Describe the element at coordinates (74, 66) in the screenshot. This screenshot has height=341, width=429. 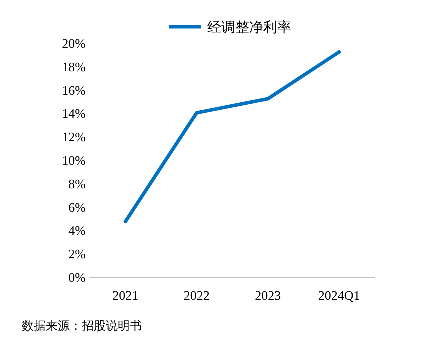
I see `y-tick-label: 18%` at that location.